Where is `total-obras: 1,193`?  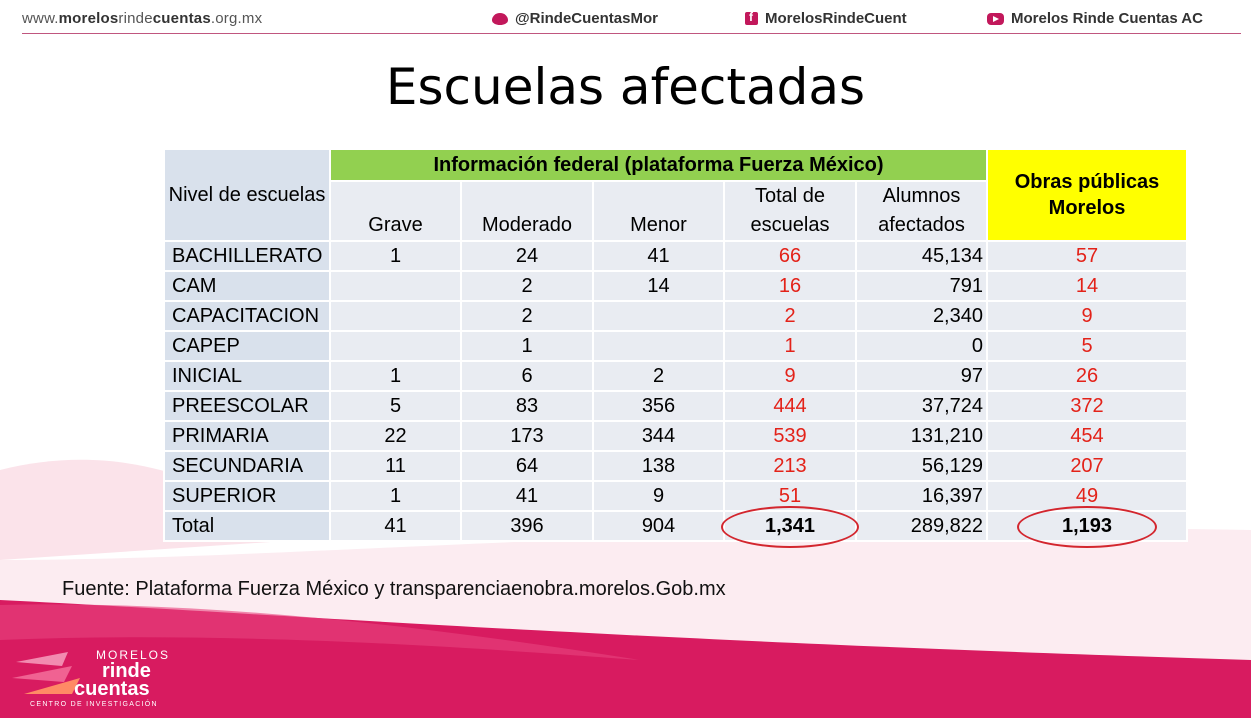 total-obras: 1,193 is located at coordinates (1087, 527).